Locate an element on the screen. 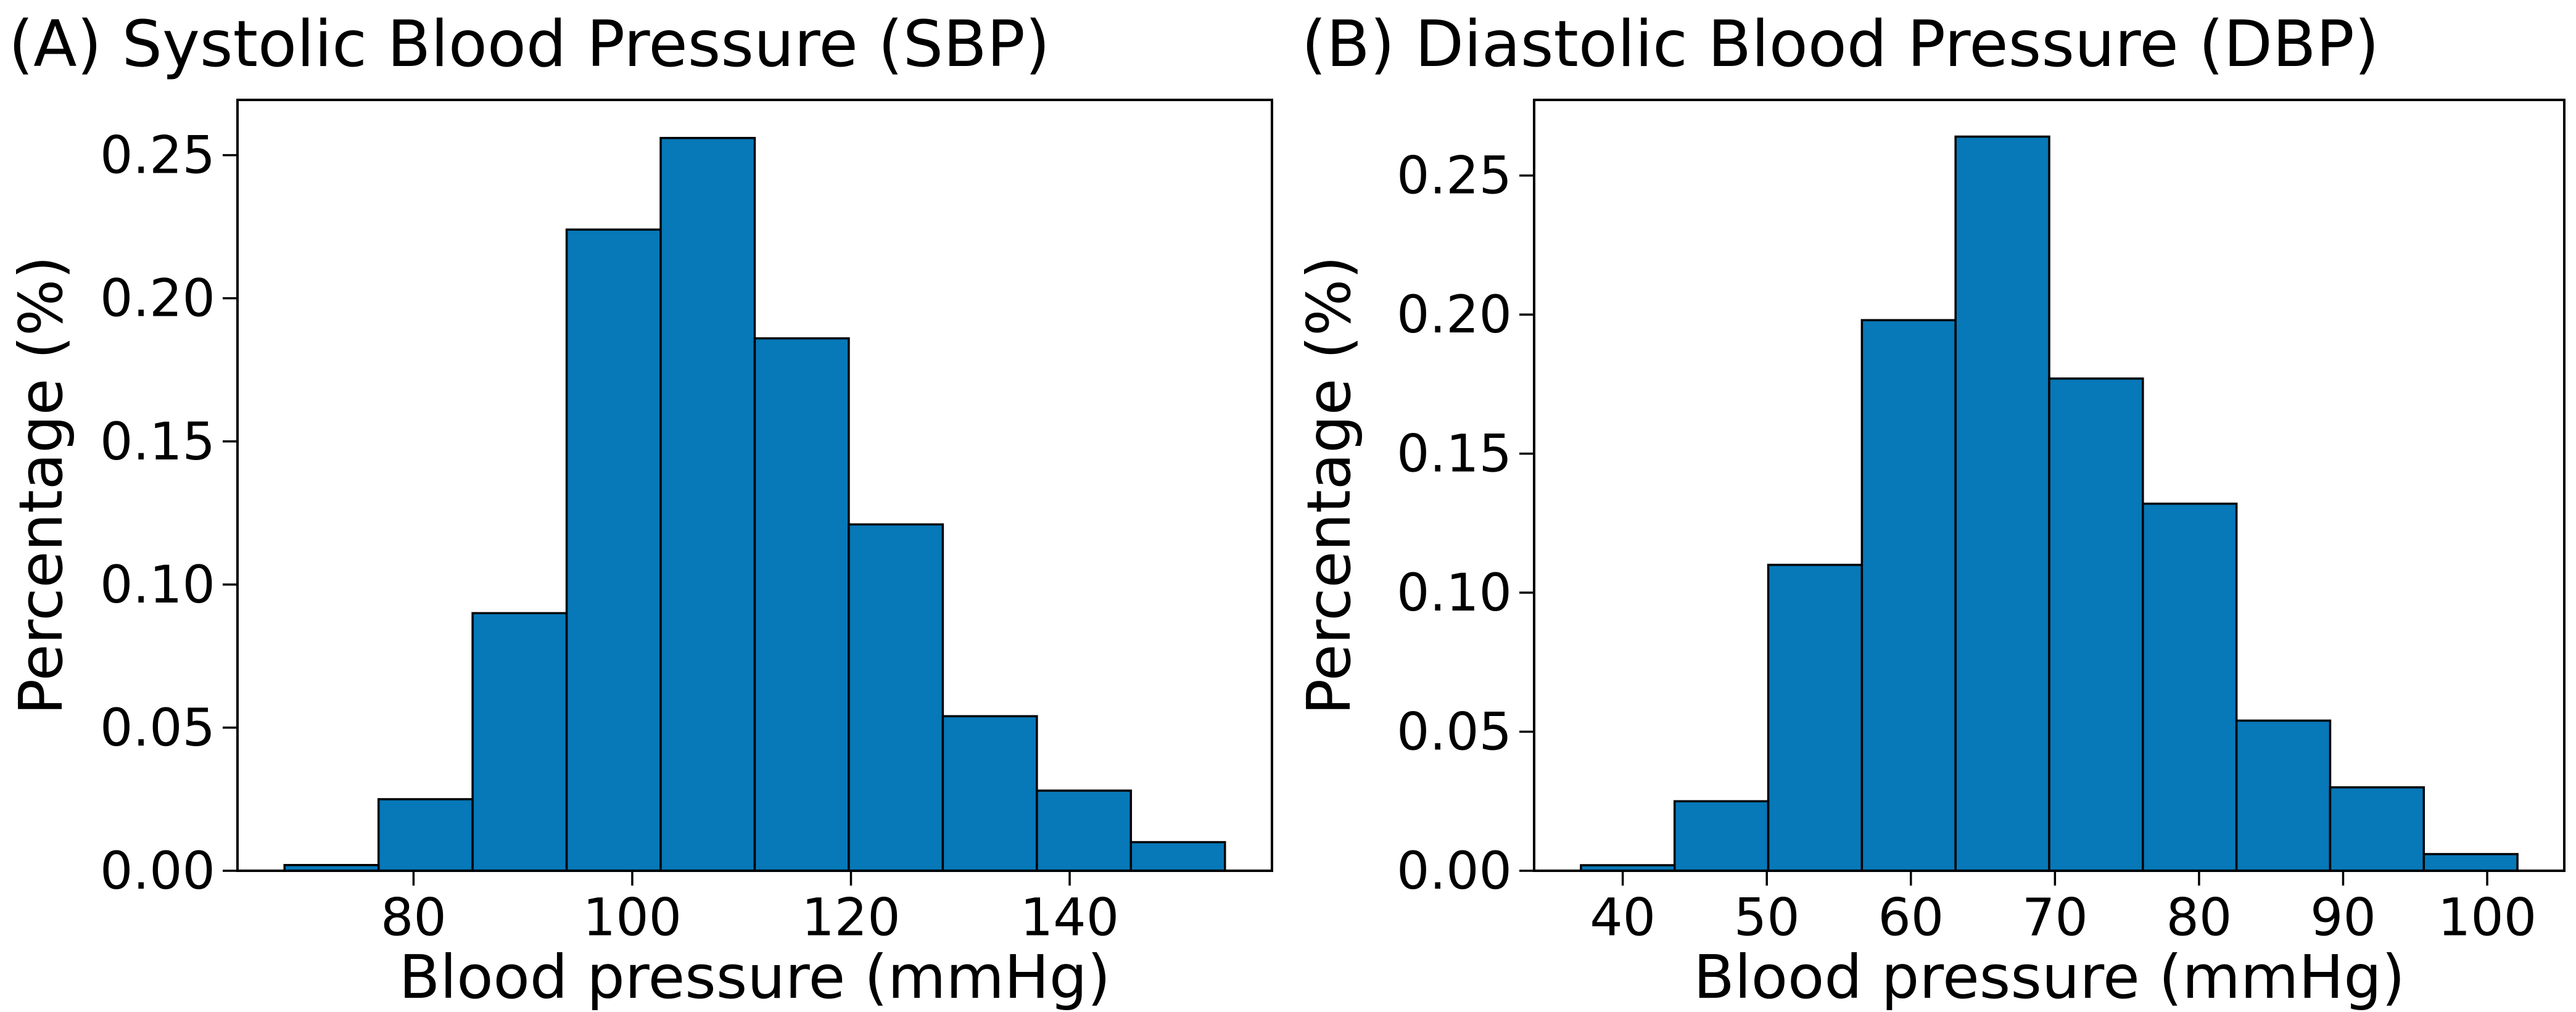 The width and height of the screenshot is (2576, 1012). panel-dbp-title: (B) Diastolic Blood Pressure (DBP) is located at coordinates (1840, 44).